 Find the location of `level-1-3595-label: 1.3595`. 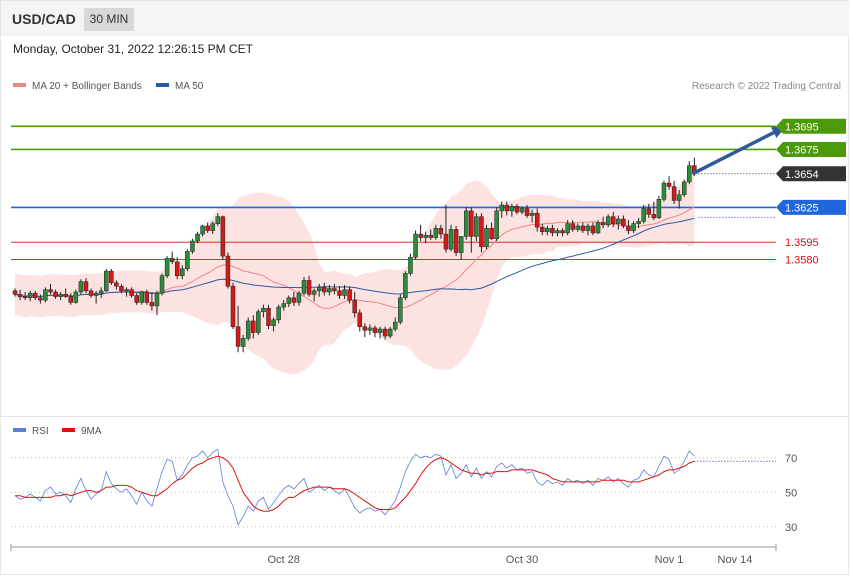

level-1-3595-label: 1.3595 is located at coordinates (802, 243).